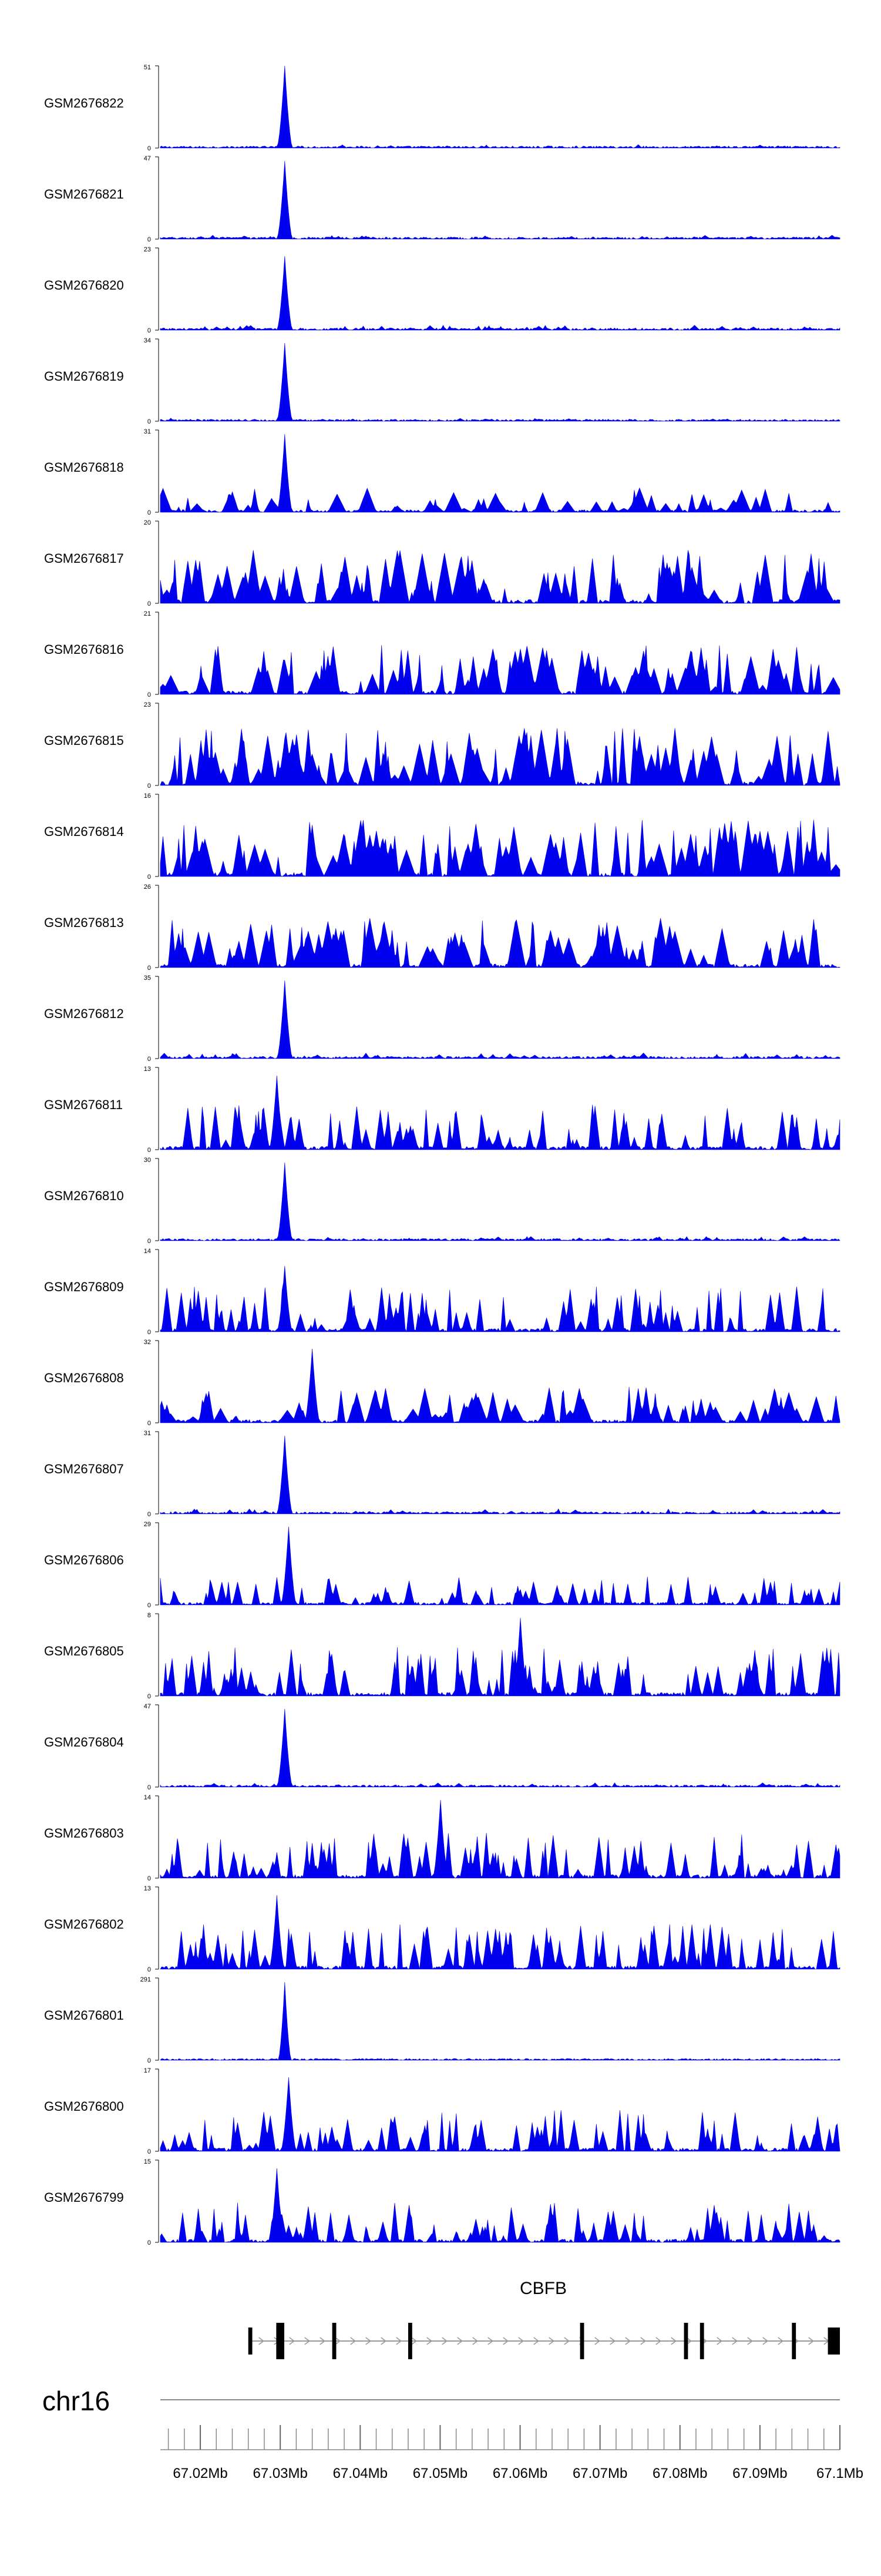  Describe the element at coordinates (84, 1925) in the screenshot. I see `track-label: GSM2676802` at that location.